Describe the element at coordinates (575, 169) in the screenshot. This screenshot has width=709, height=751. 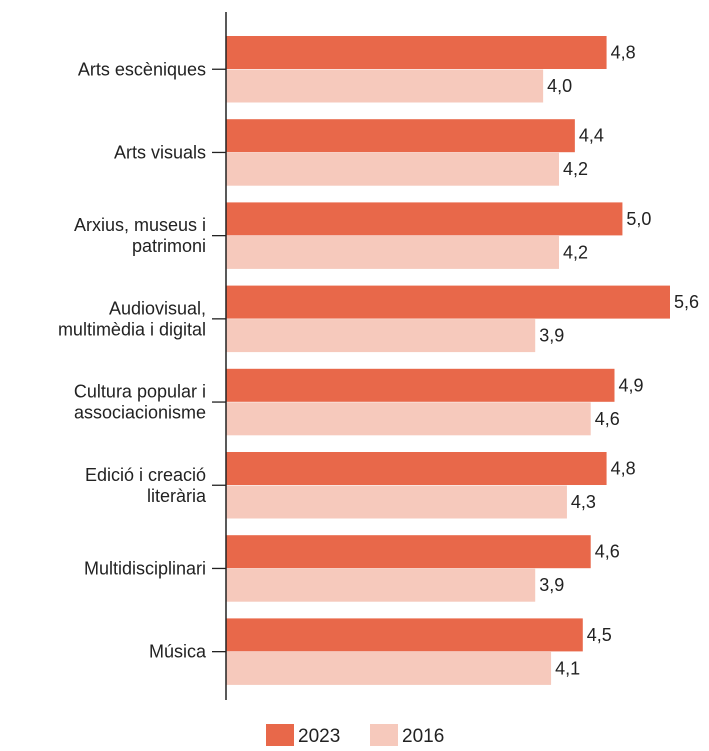
I see `value-label-2016-1: 4,2` at that location.